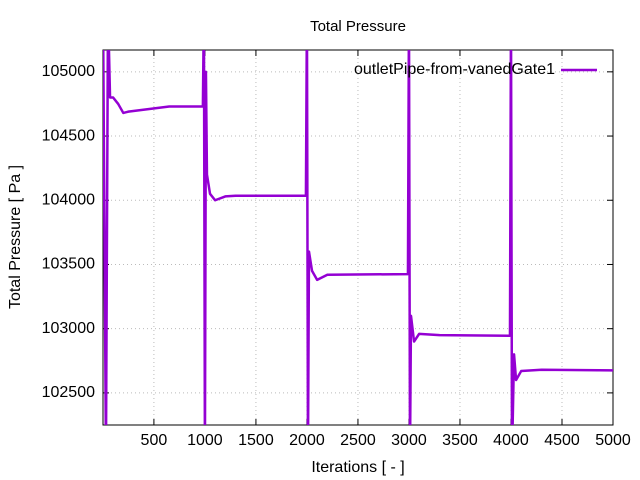 The height and width of the screenshot is (480, 640). I want to click on y-tick-label: 103000, so click(68, 328).